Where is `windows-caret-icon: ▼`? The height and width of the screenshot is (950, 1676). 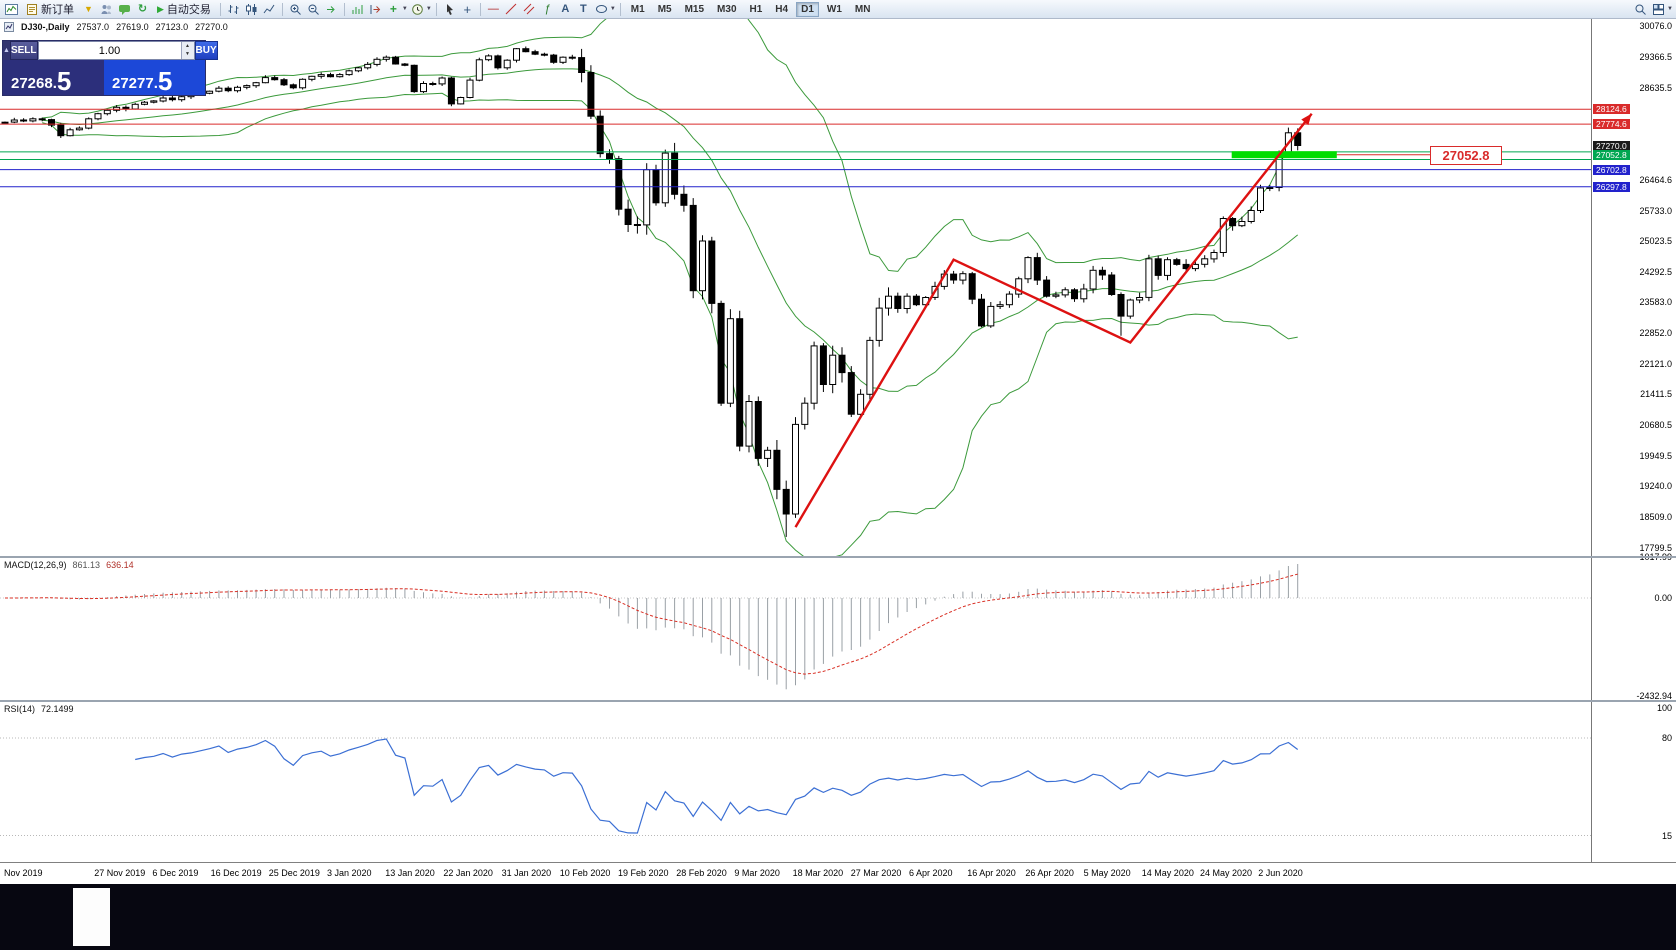
windows-caret-icon: ▼ is located at coordinates (1670, 9).